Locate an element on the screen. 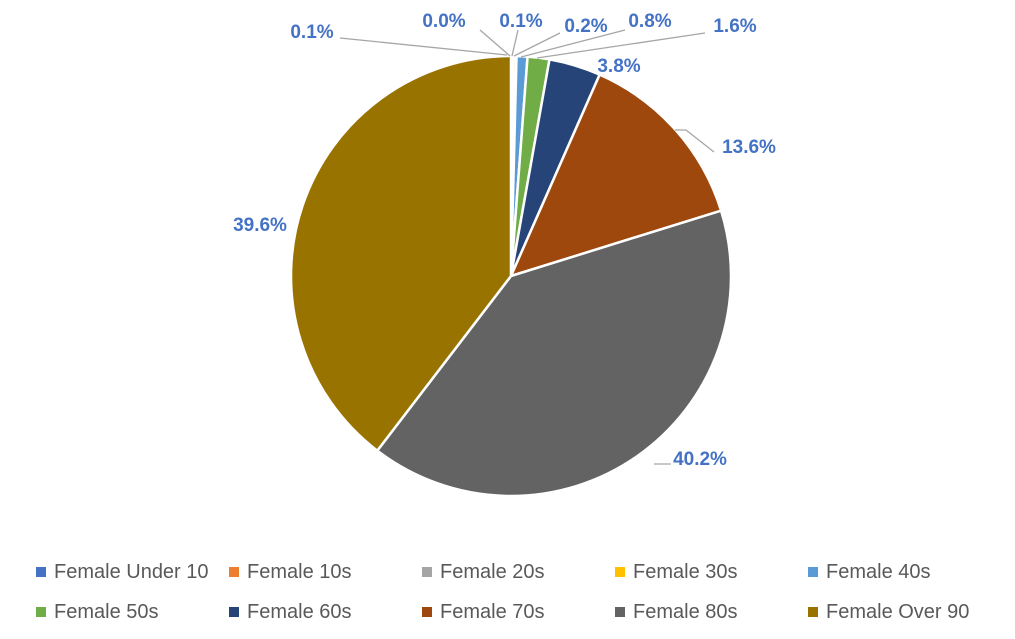  legend-item-female-under-10: Female Under 10 is located at coordinates (132, 572).